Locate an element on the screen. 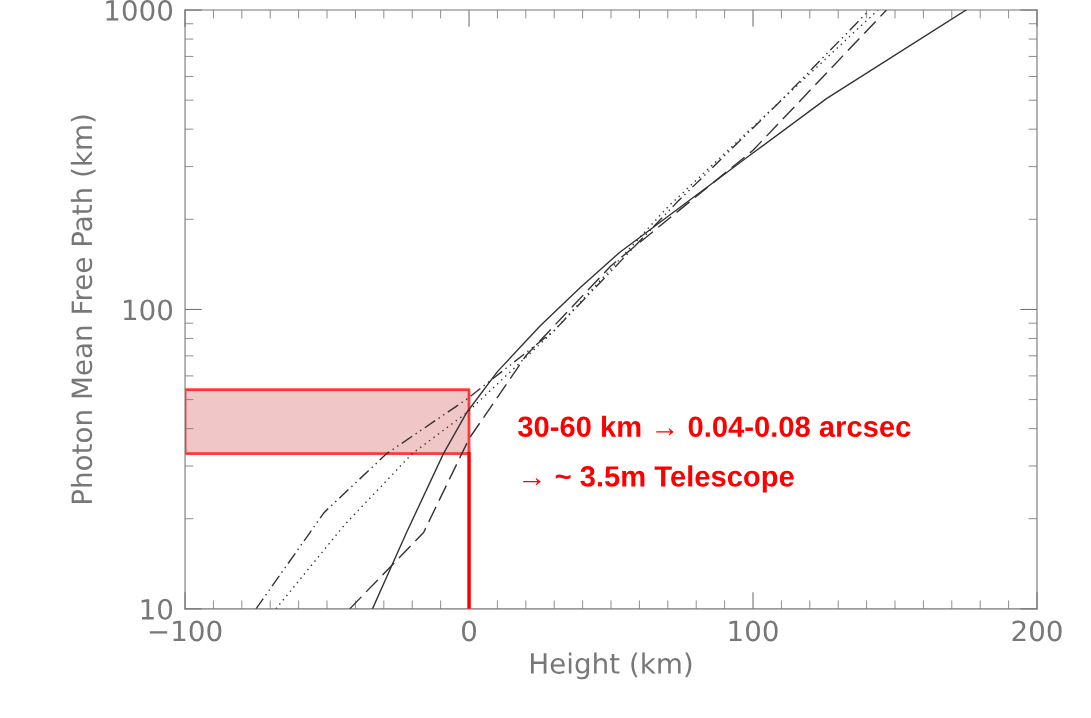  x-axis-title: Height (km) is located at coordinates (611, 666).